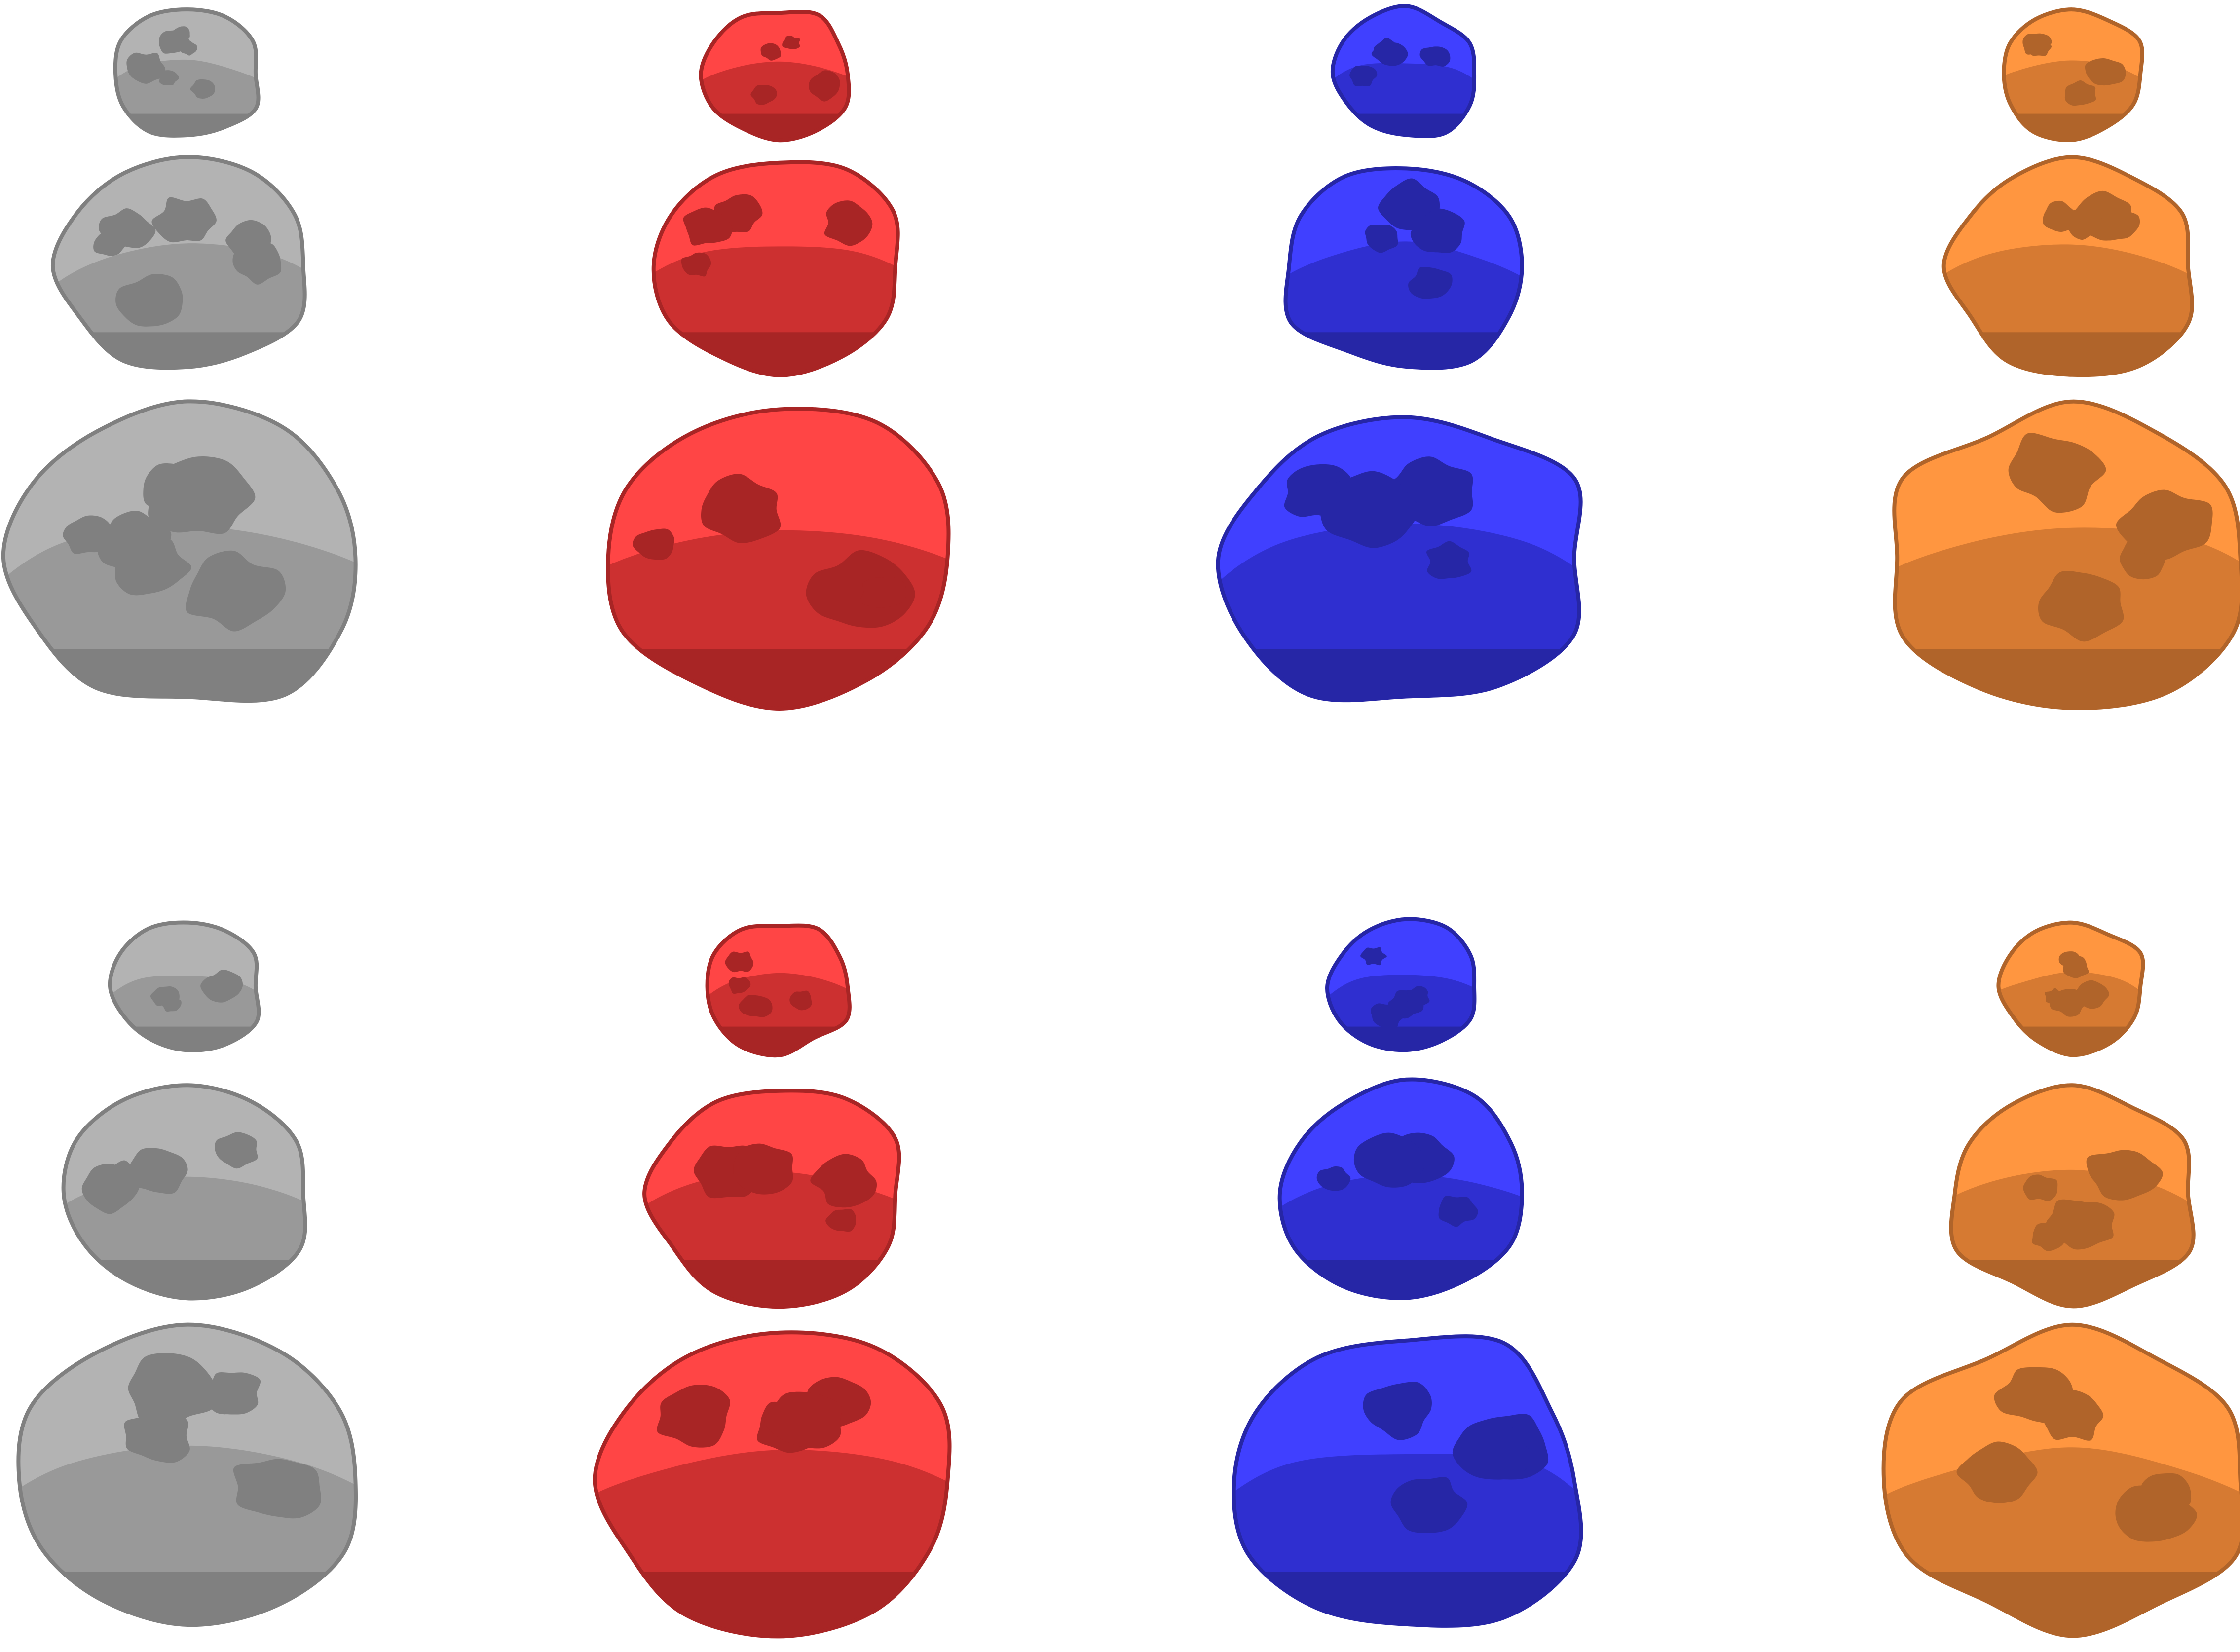  Describe the element at coordinates (771, 1199) in the screenshot. I see `asteroid-red-medium` at that location.